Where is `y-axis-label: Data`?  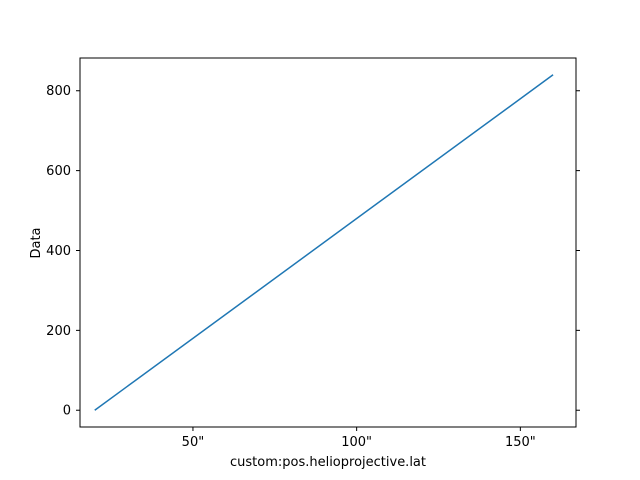 y-axis-label: Data is located at coordinates (36, 242).